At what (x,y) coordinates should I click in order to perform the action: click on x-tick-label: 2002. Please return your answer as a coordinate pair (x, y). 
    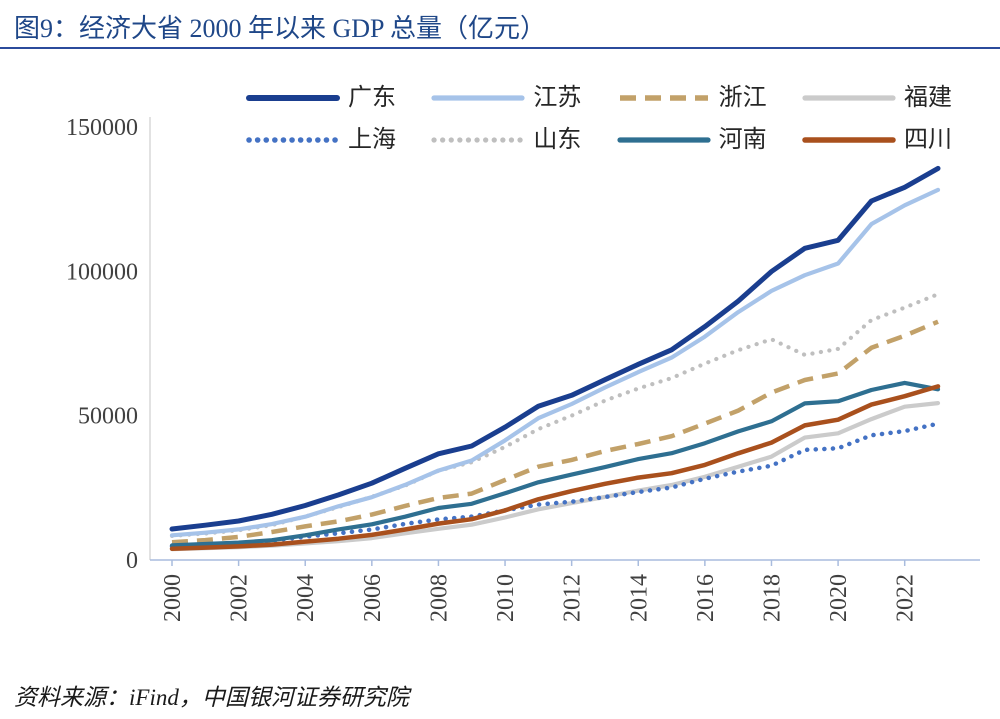
    Looking at the image, I should click on (240, 598).